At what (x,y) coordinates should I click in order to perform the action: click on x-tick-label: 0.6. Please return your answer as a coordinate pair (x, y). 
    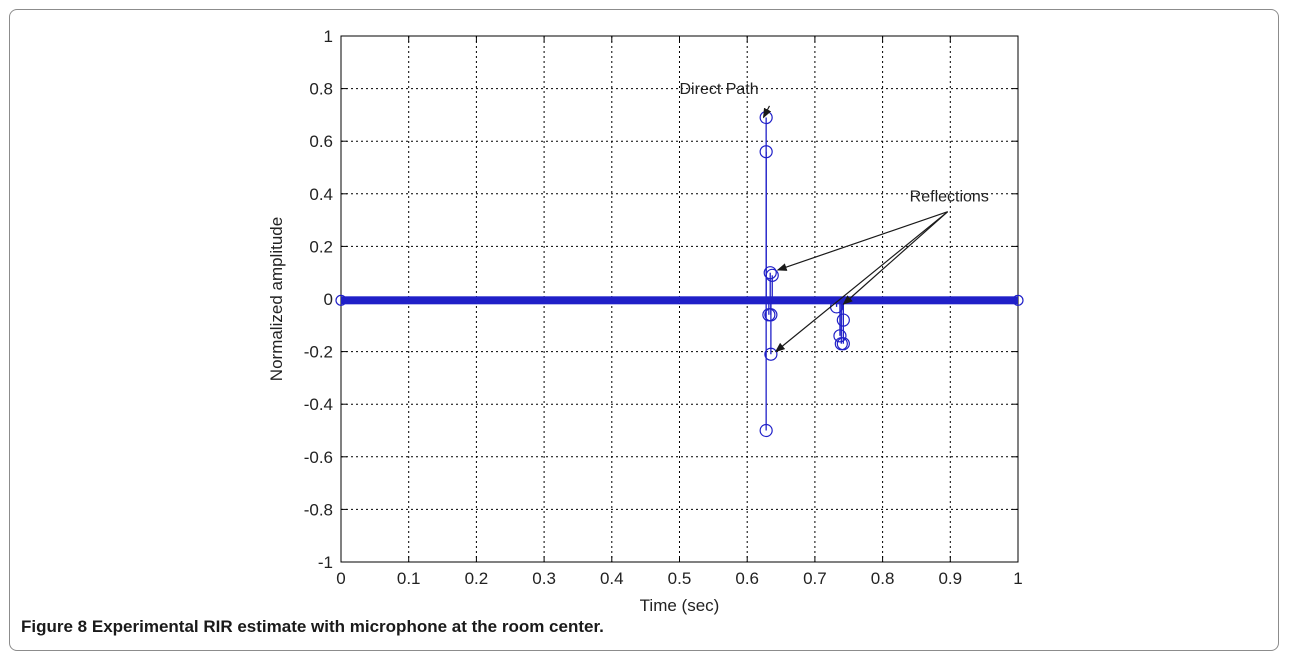
    Looking at the image, I should click on (747, 578).